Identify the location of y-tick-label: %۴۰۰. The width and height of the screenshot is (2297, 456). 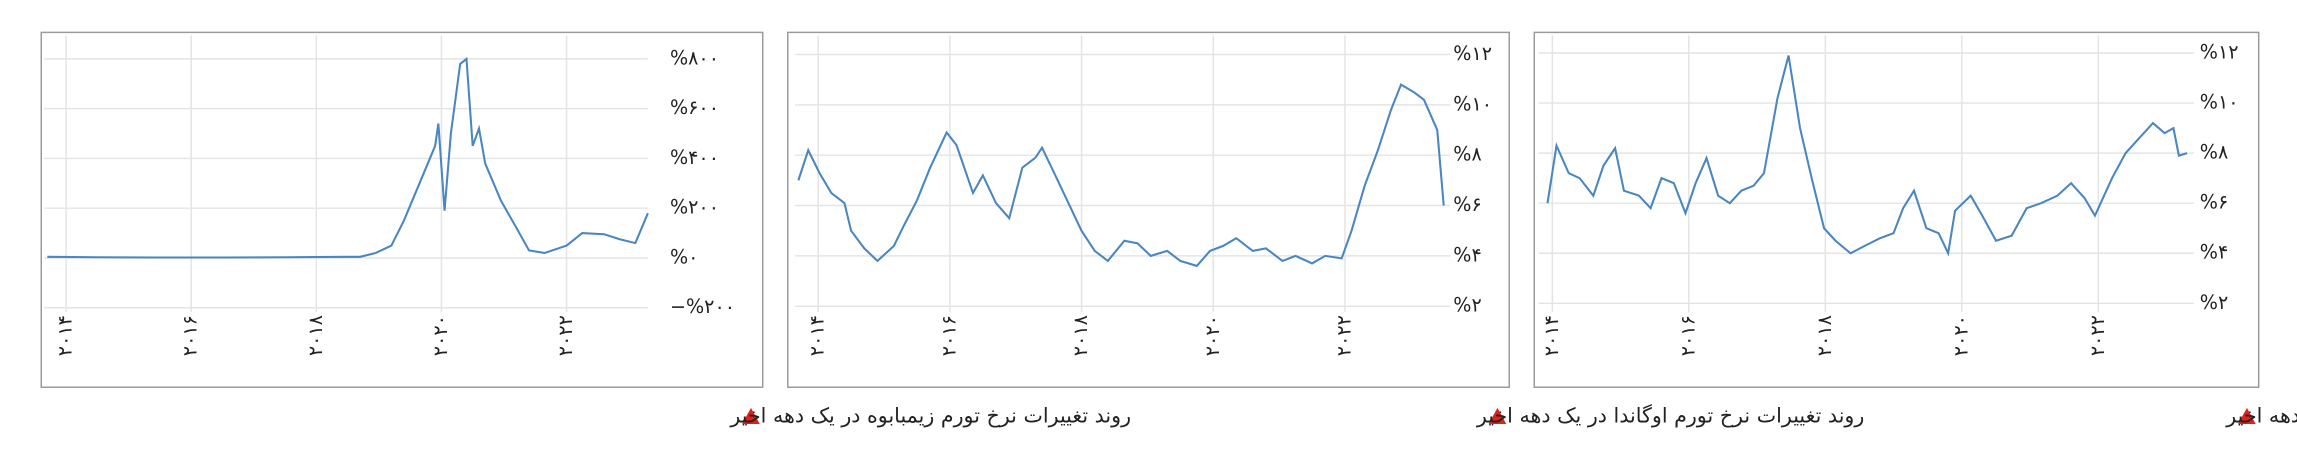
(694, 157).